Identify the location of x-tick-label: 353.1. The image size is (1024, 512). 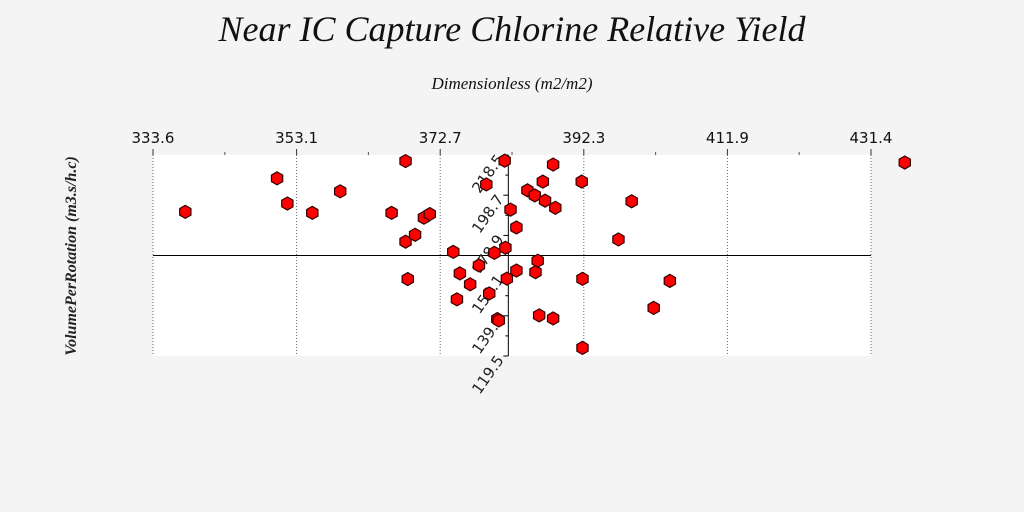
(296, 138).